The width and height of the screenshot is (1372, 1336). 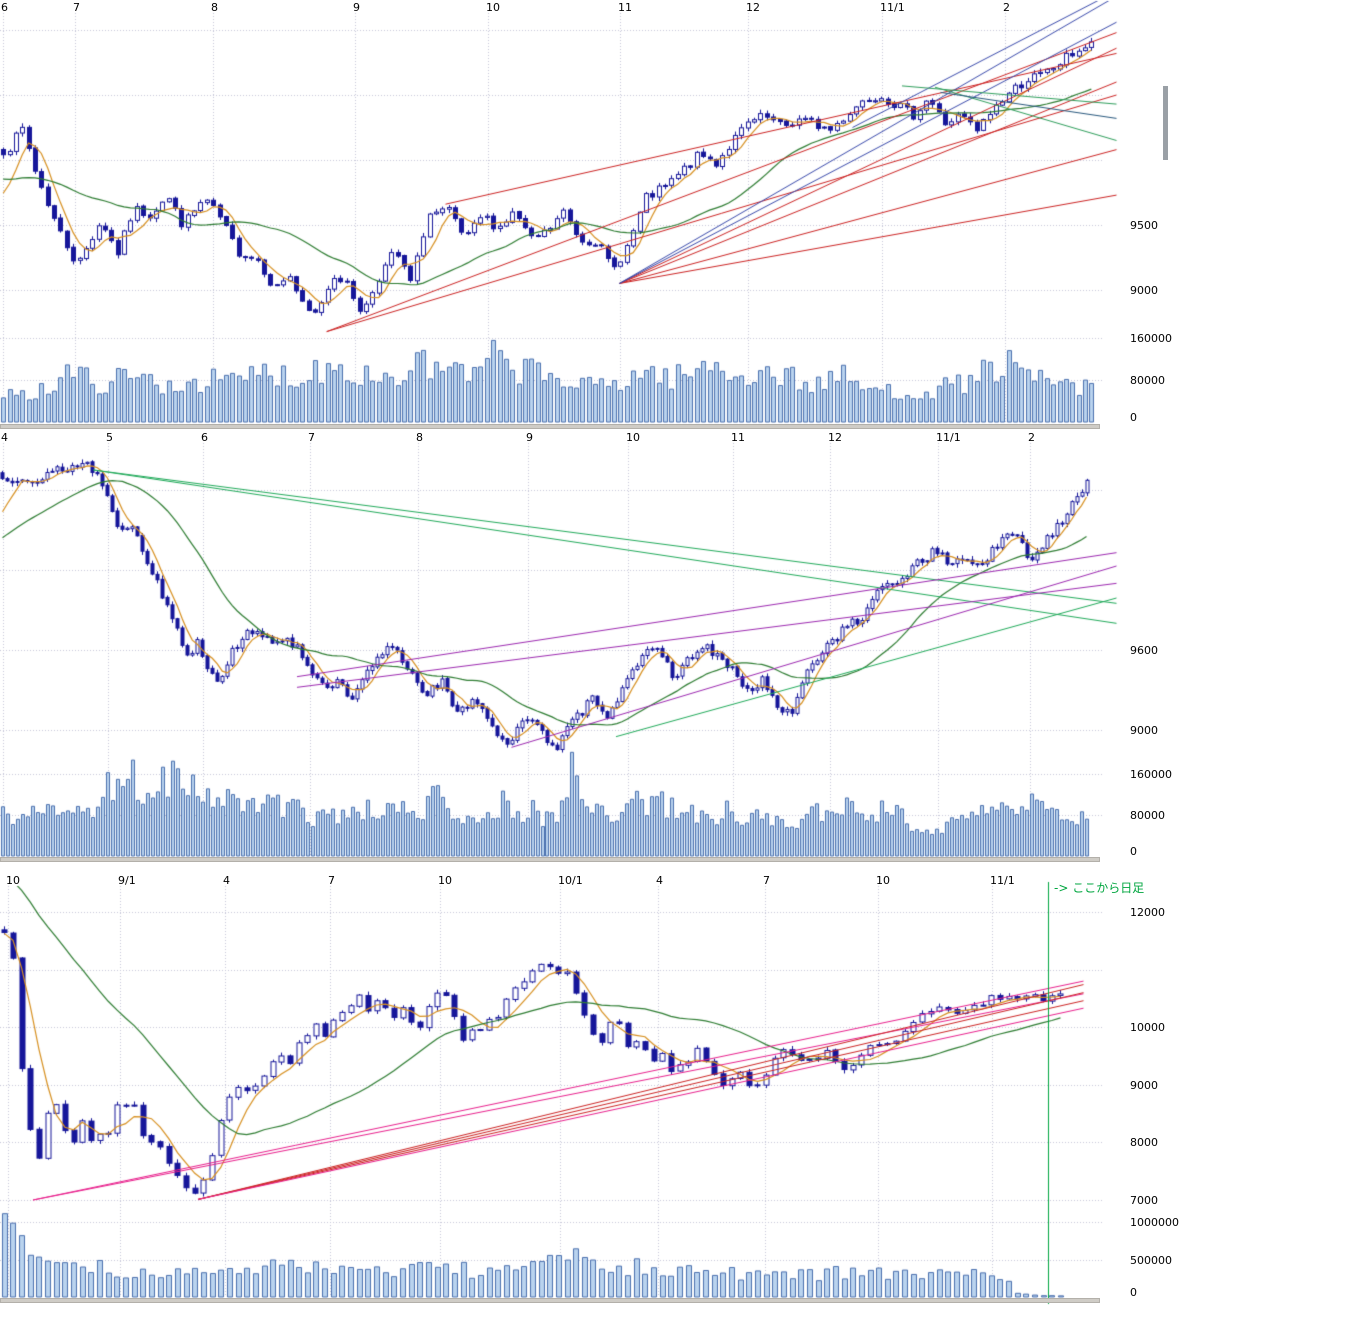 I want to click on x-axis-tick-label: 10/1, so click(x=570, y=880).